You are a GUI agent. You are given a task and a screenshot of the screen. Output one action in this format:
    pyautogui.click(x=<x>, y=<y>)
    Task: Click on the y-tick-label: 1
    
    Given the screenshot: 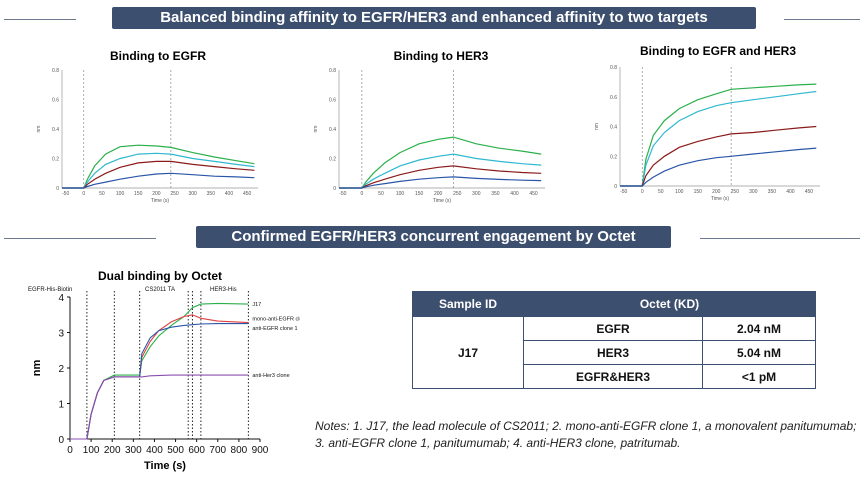 What is the action you would take?
    pyautogui.click(x=61, y=405)
    